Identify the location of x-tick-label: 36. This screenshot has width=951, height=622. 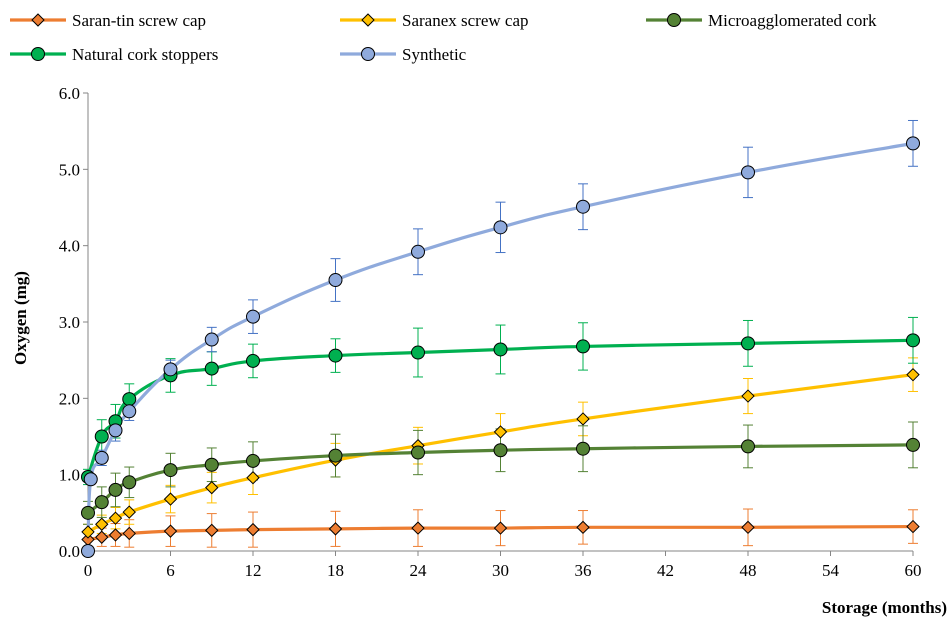
(583, 570).